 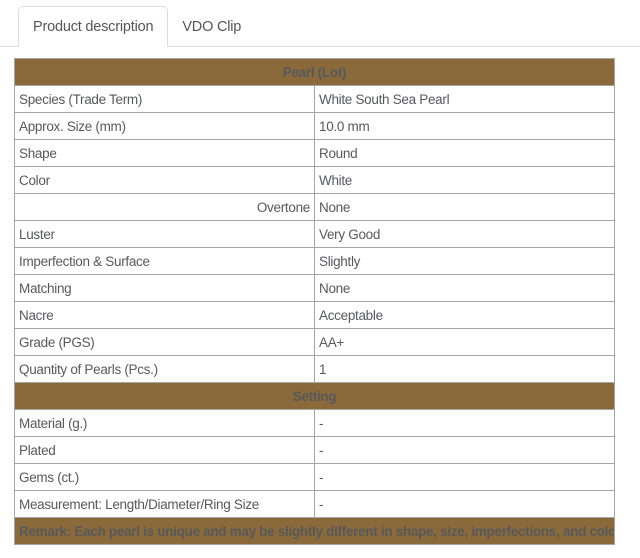 What do you see at coordinates (464, 153) in the screenshot?
I see `row-value-cell: Round` at bounding box center [464, 153].